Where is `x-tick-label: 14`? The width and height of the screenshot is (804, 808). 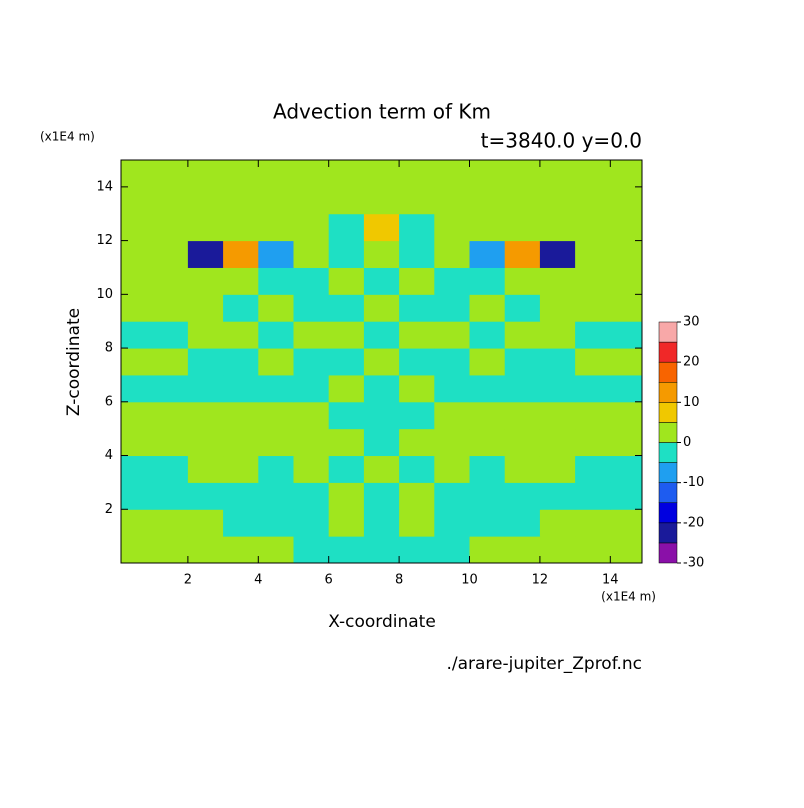 x-tick-label: 14 is located at coordinates (610, 580).